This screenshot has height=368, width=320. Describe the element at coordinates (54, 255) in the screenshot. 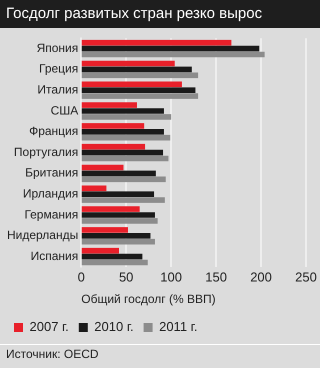

I see `y-tick-label: Испания` at that location.